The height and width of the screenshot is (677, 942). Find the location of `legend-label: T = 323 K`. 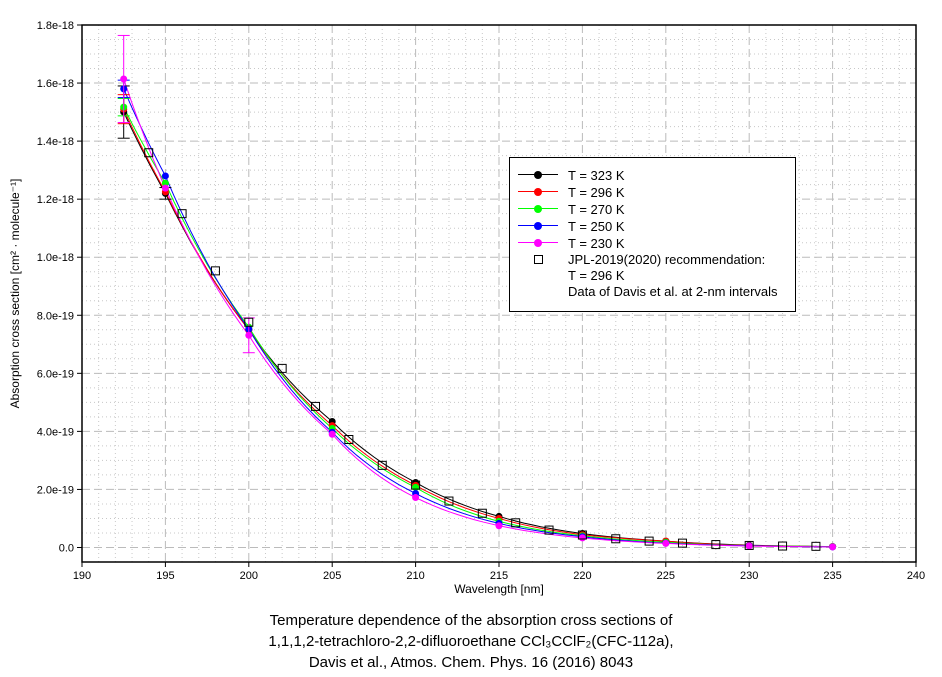

legend-label: T = 323 K is located at coordinates (596, 175).